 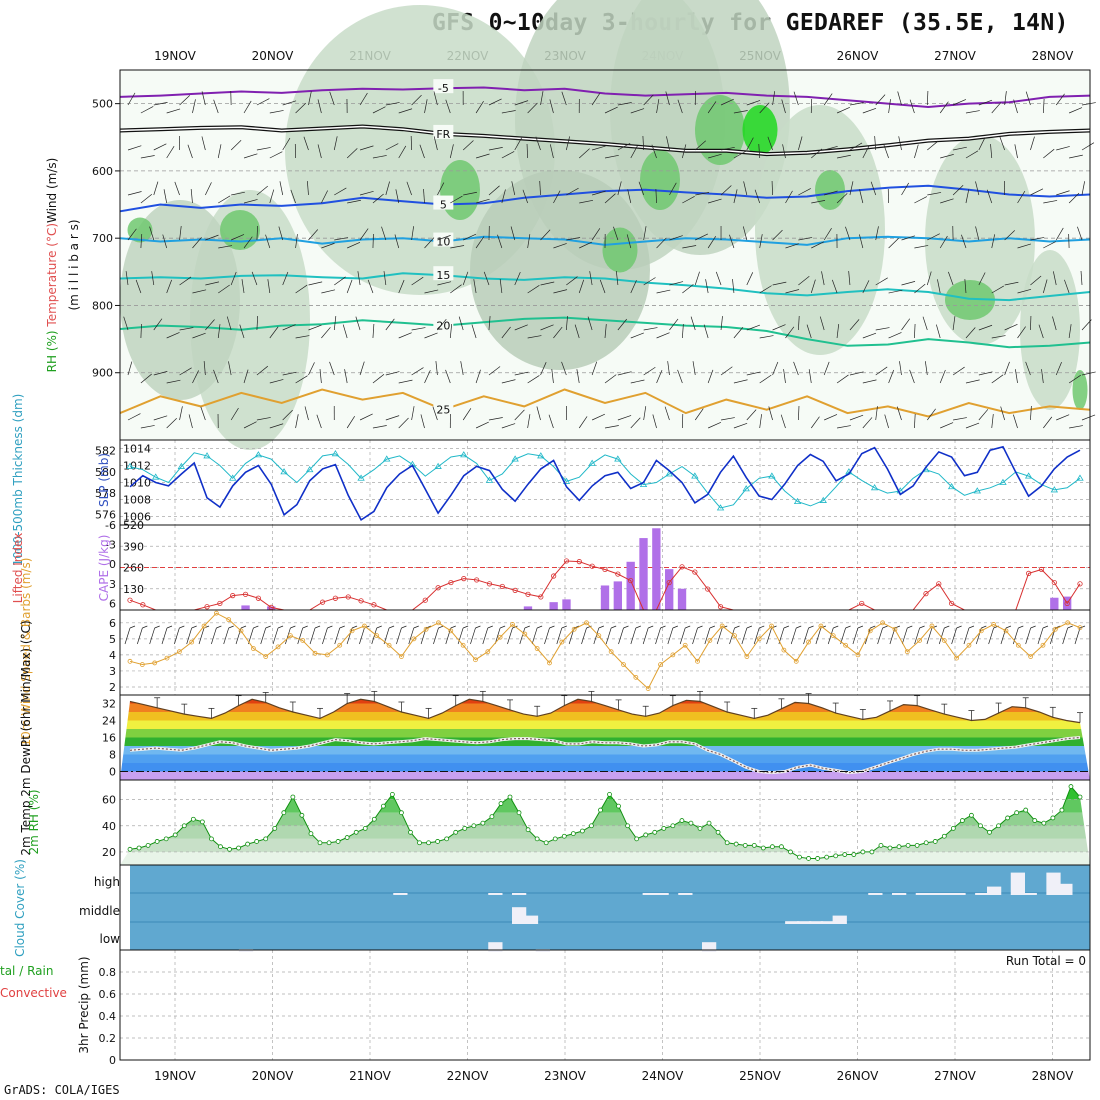 I want to click on rh-line, so click(x=605, y=822).